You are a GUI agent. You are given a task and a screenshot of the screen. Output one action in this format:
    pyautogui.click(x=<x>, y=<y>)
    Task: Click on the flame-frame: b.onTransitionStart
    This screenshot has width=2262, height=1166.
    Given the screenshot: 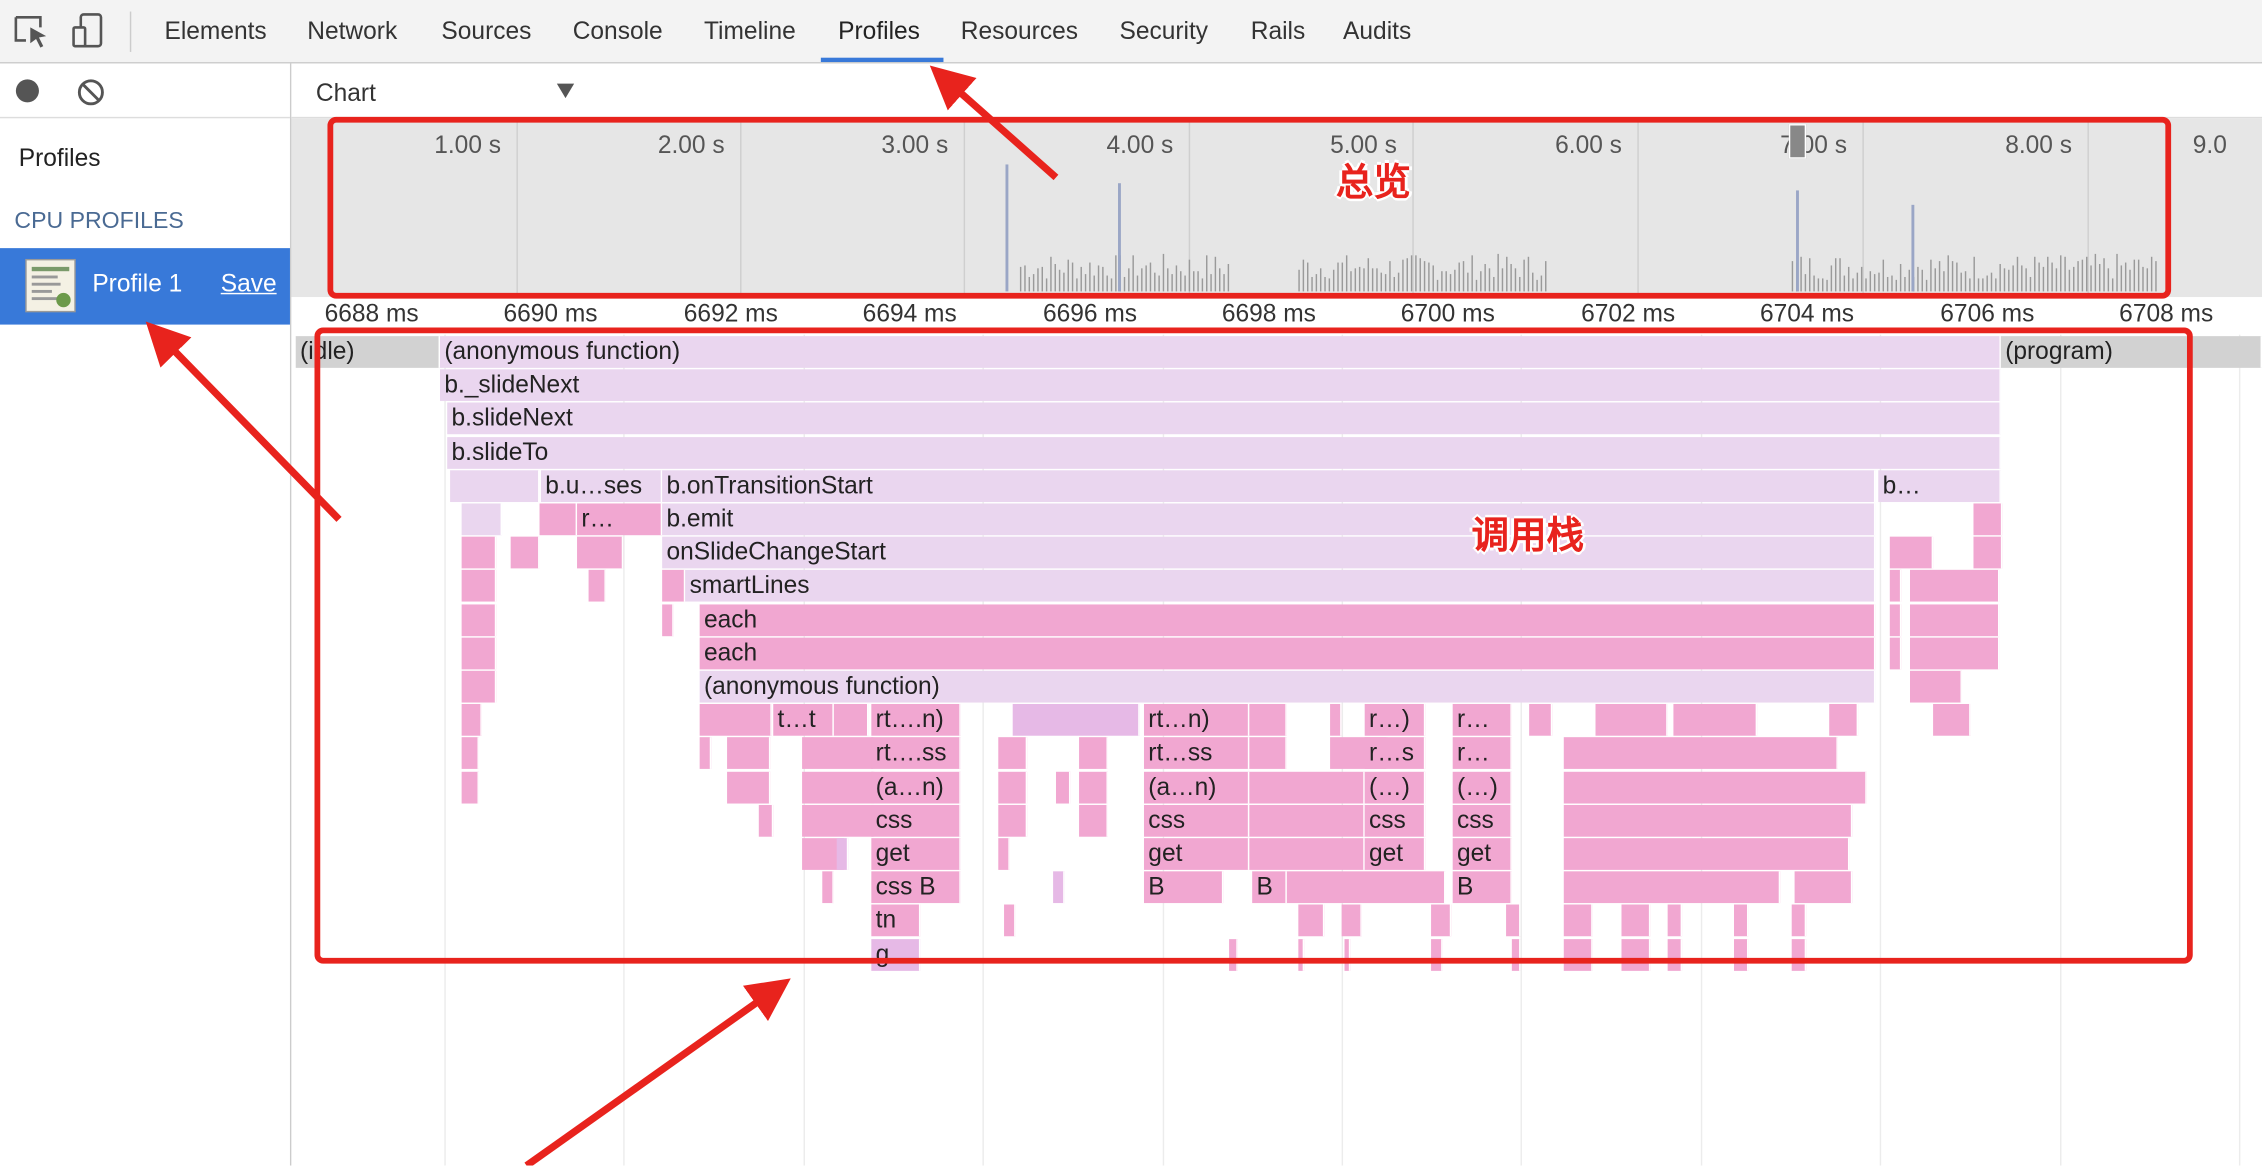 What is the action you would take?
    pyautogui.click(x=1269, y=485)
    